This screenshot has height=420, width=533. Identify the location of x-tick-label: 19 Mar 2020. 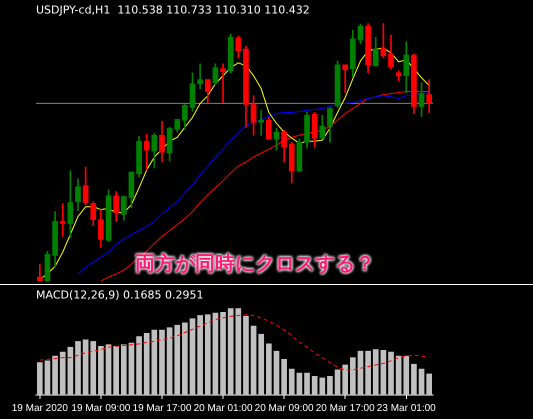
(40, 408).